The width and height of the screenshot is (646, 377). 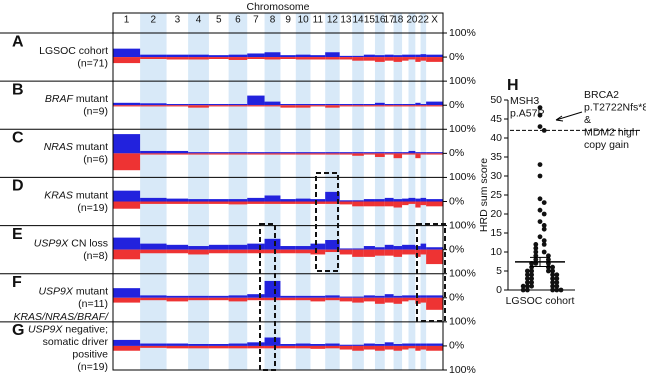 What do you see at coordinates (524, 101) in the screenshot?
I see `annotation: MSH3` at bounding box center [524, 101].